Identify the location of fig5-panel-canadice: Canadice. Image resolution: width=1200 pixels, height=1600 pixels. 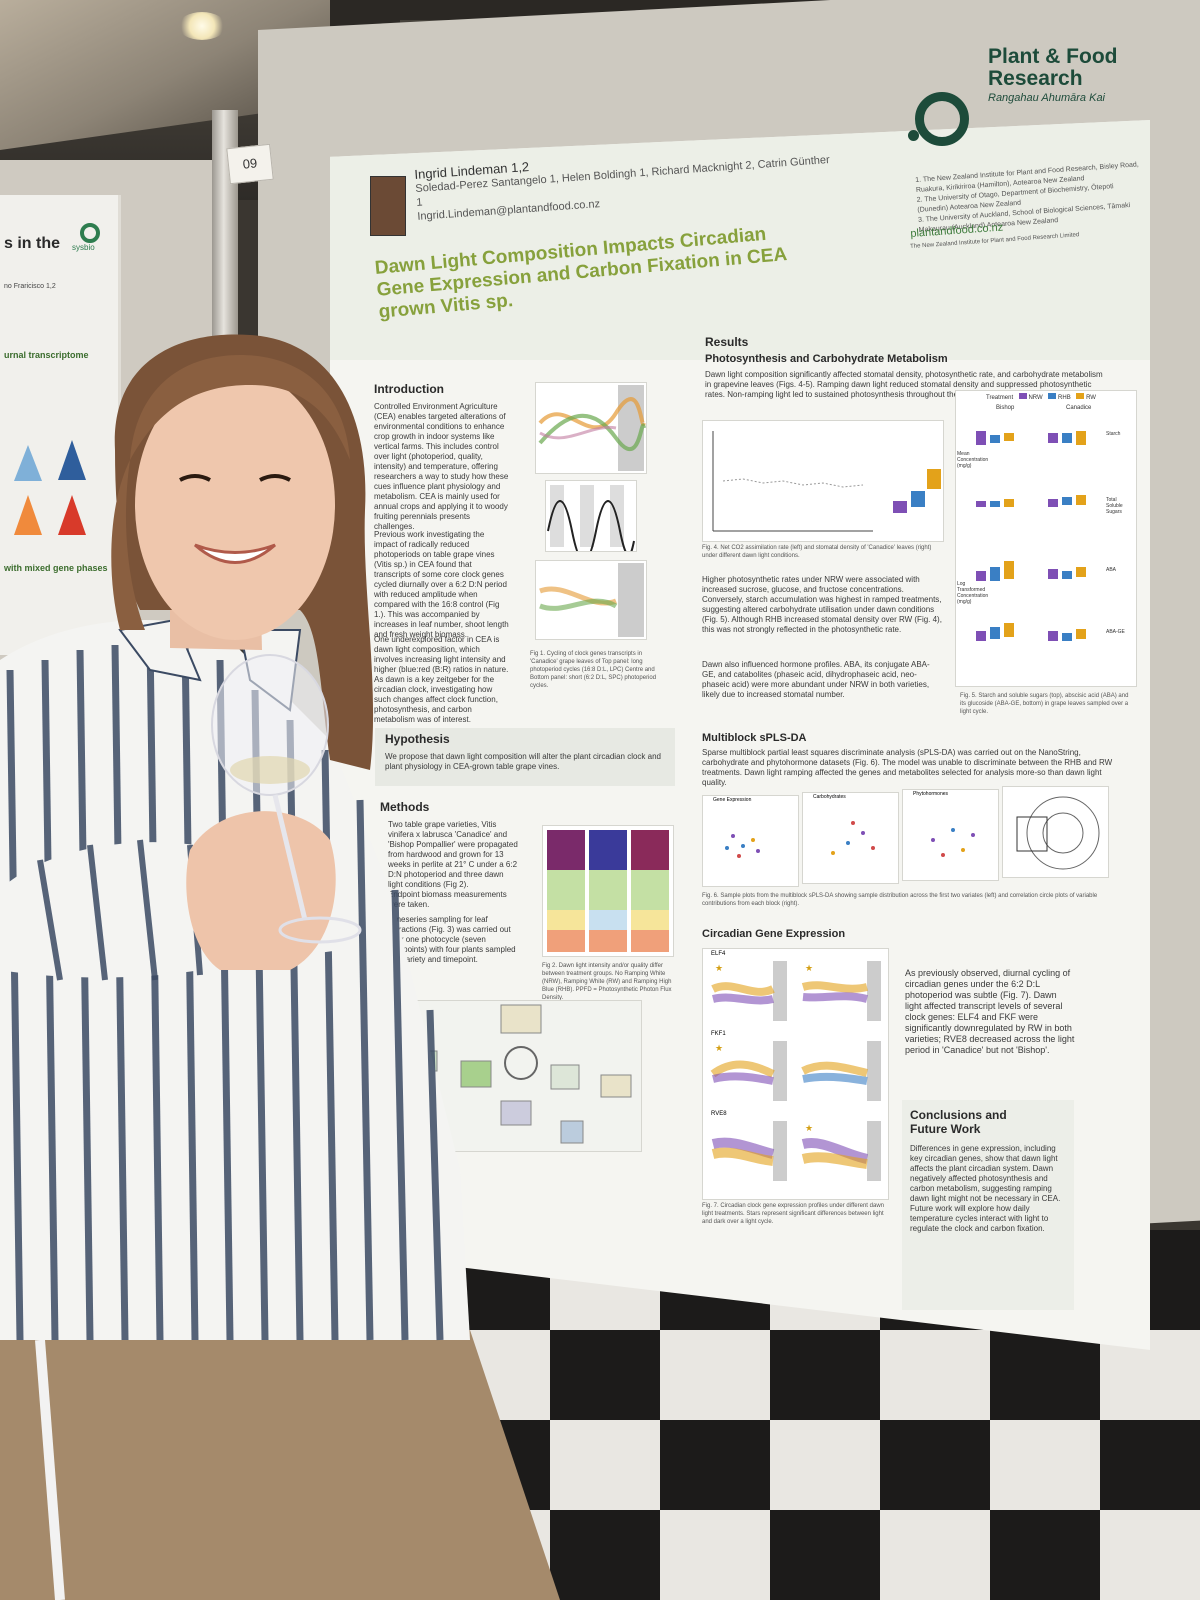
(1079, 408).